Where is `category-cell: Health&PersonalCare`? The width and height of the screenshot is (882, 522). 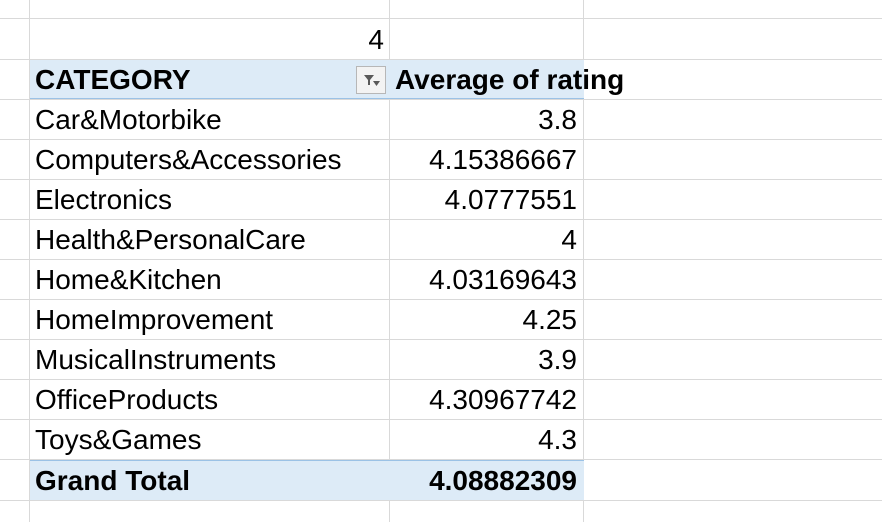
category-cell: Health&PersonalCare is located at coordinates (170, 239).